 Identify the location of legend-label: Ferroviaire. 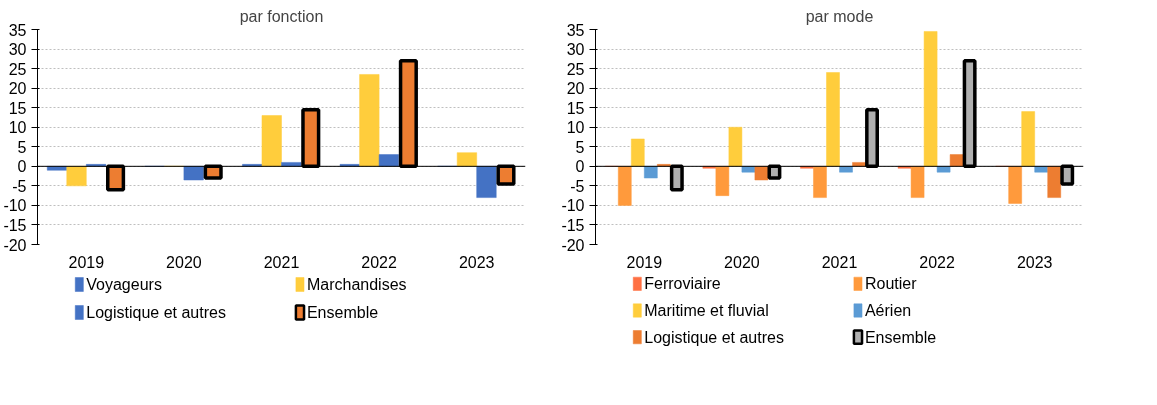
(682, 284).